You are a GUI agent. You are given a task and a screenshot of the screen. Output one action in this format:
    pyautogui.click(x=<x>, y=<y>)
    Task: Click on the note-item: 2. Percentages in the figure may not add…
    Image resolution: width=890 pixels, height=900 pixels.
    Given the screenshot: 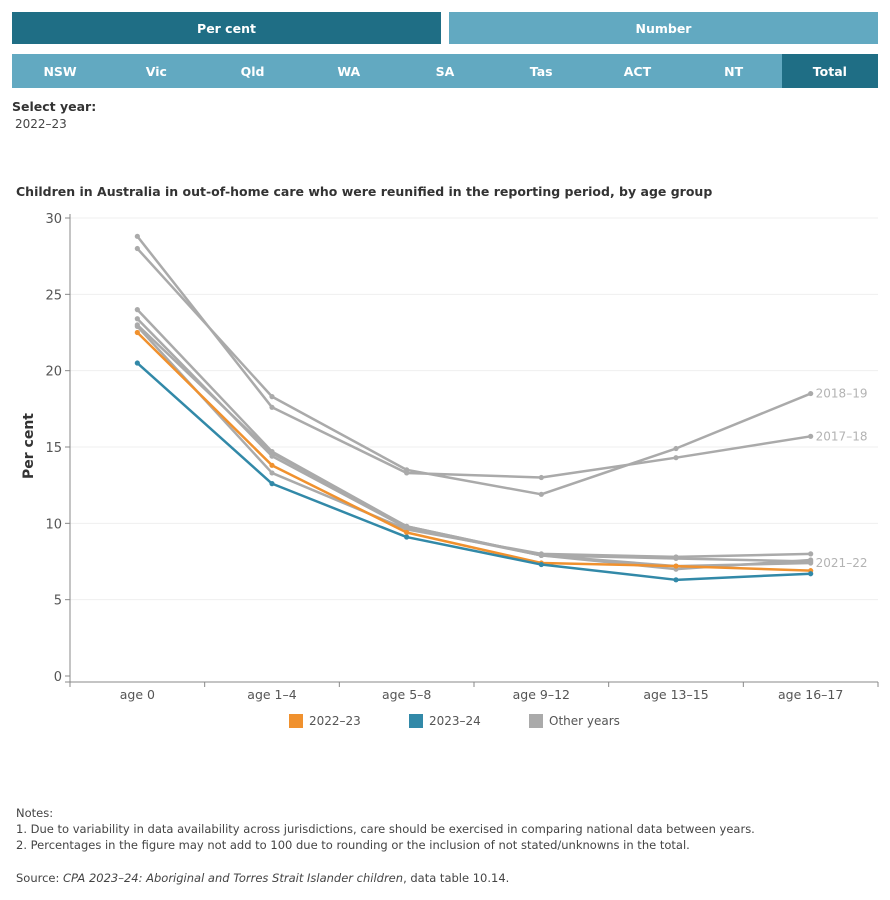 What is the action you would take?
    pyautogui.click(x=353, y=845)
    